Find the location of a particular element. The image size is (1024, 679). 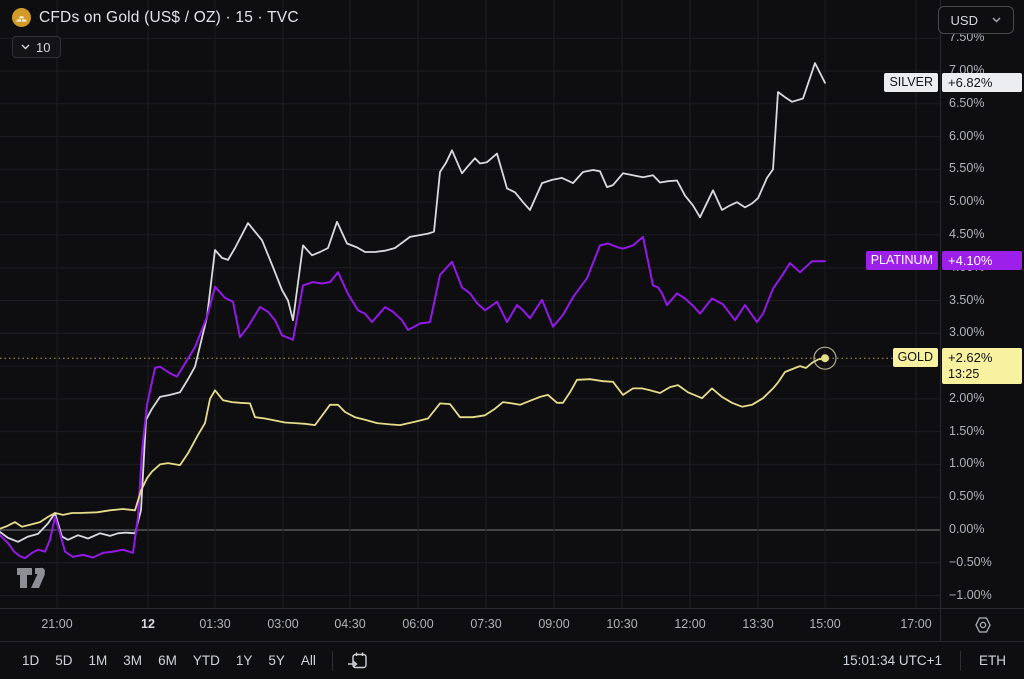

price-axis-label: 3.50% is located at coordinates (967, 299).